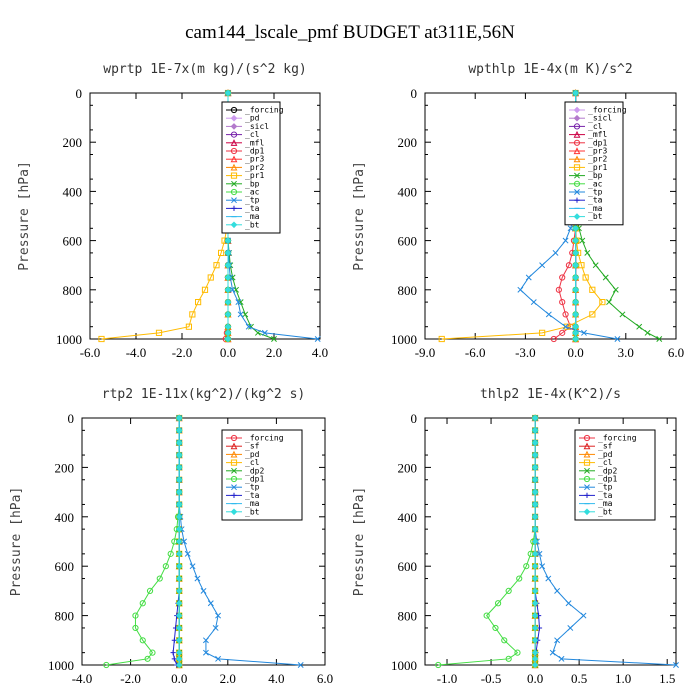  Describe the element at coordinates (179, 541) in the screenshot. I see `series-bt` at that location.